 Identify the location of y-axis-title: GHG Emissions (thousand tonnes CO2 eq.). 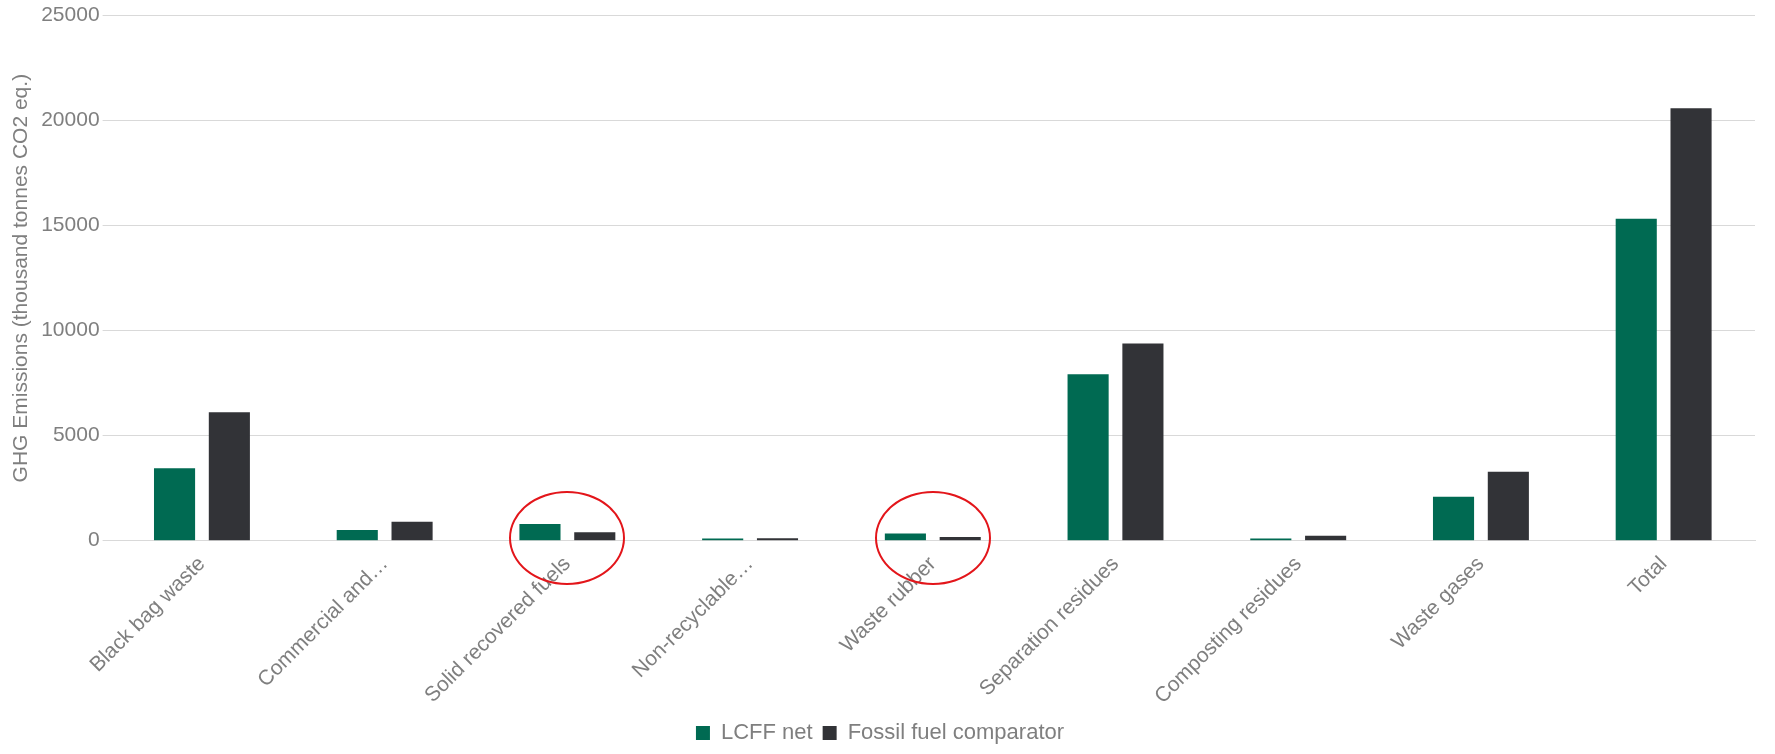
(20, 278).